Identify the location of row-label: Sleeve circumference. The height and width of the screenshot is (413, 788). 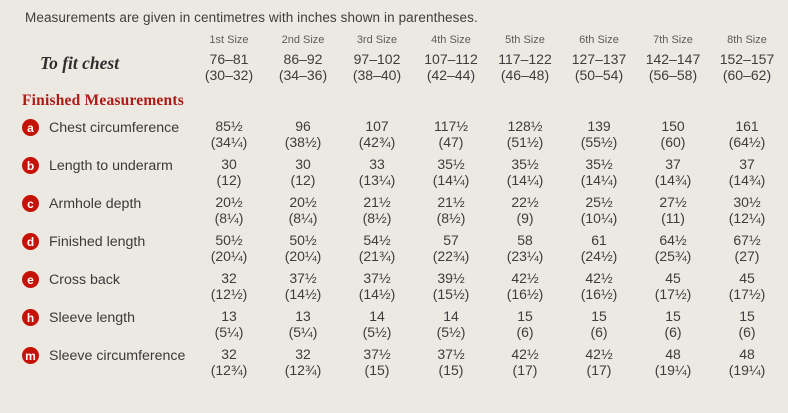
(117, 356).